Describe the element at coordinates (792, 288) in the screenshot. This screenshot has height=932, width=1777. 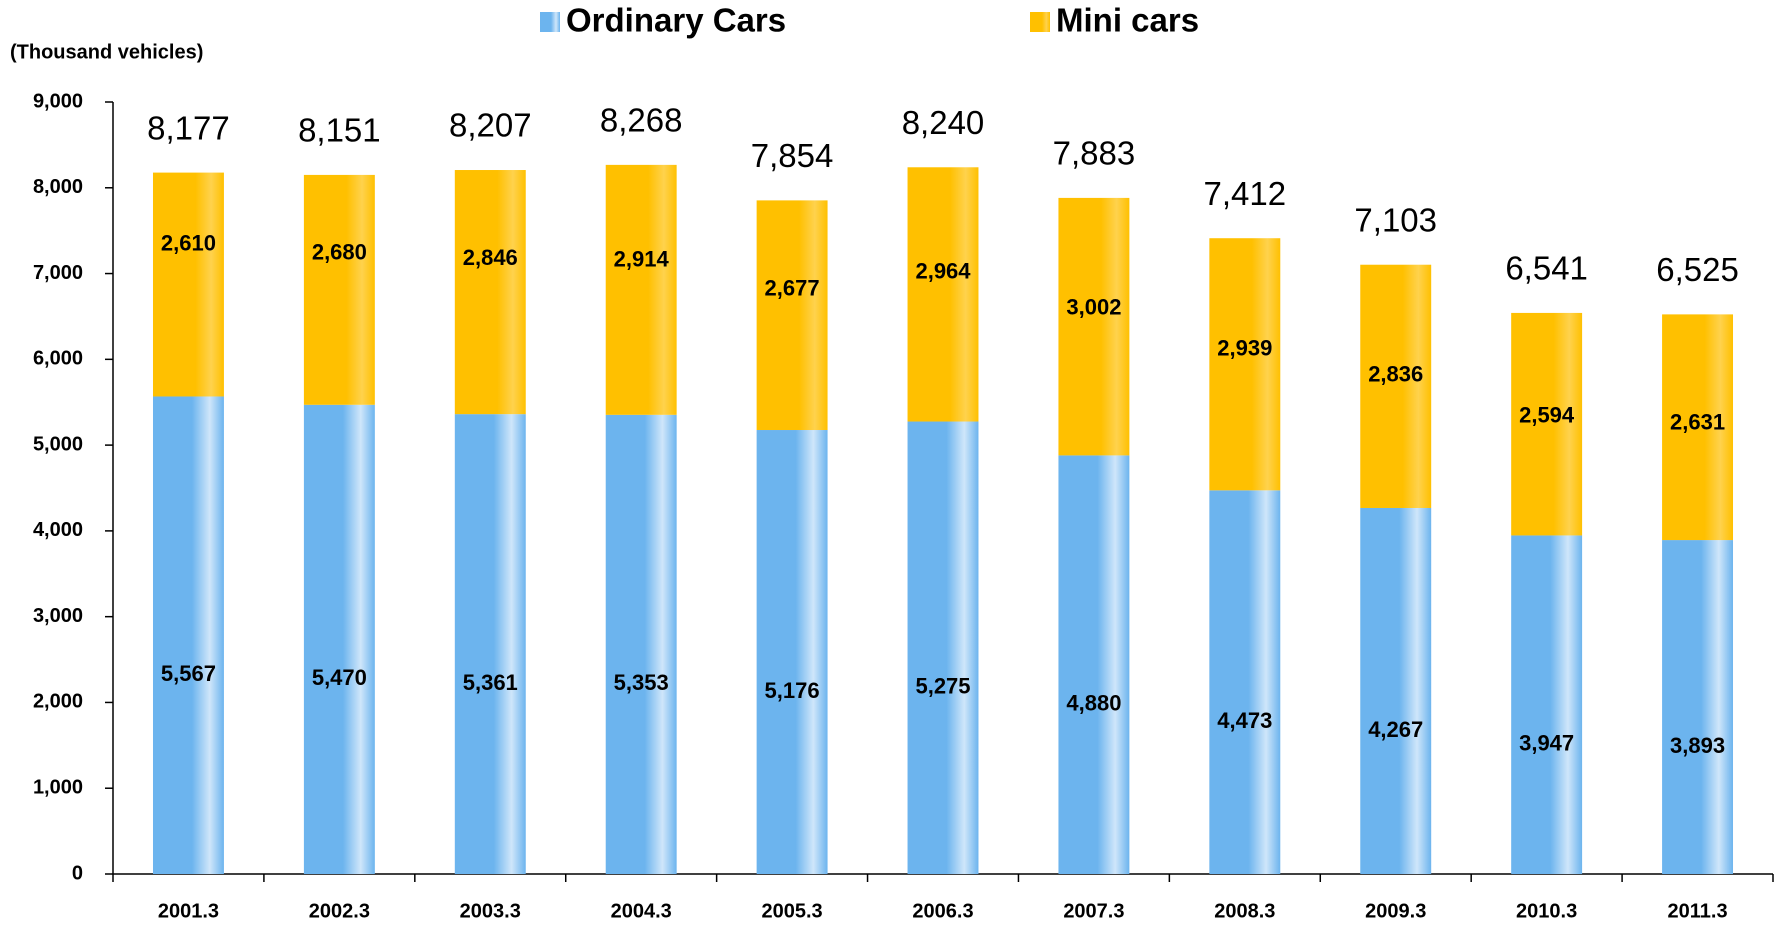
I see `segment-label: 2,677` at that location.